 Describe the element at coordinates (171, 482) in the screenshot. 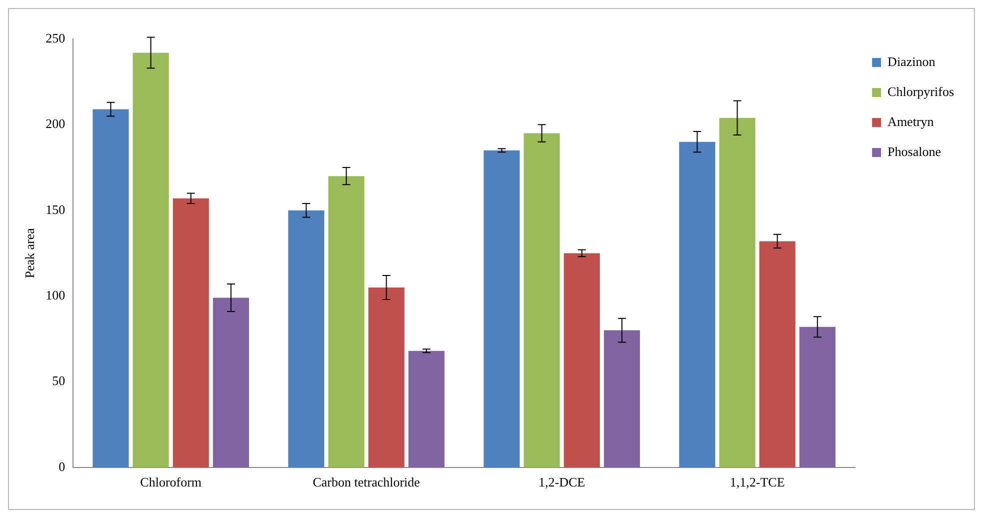

I see `x-tick-label: Chloroform` at that location.